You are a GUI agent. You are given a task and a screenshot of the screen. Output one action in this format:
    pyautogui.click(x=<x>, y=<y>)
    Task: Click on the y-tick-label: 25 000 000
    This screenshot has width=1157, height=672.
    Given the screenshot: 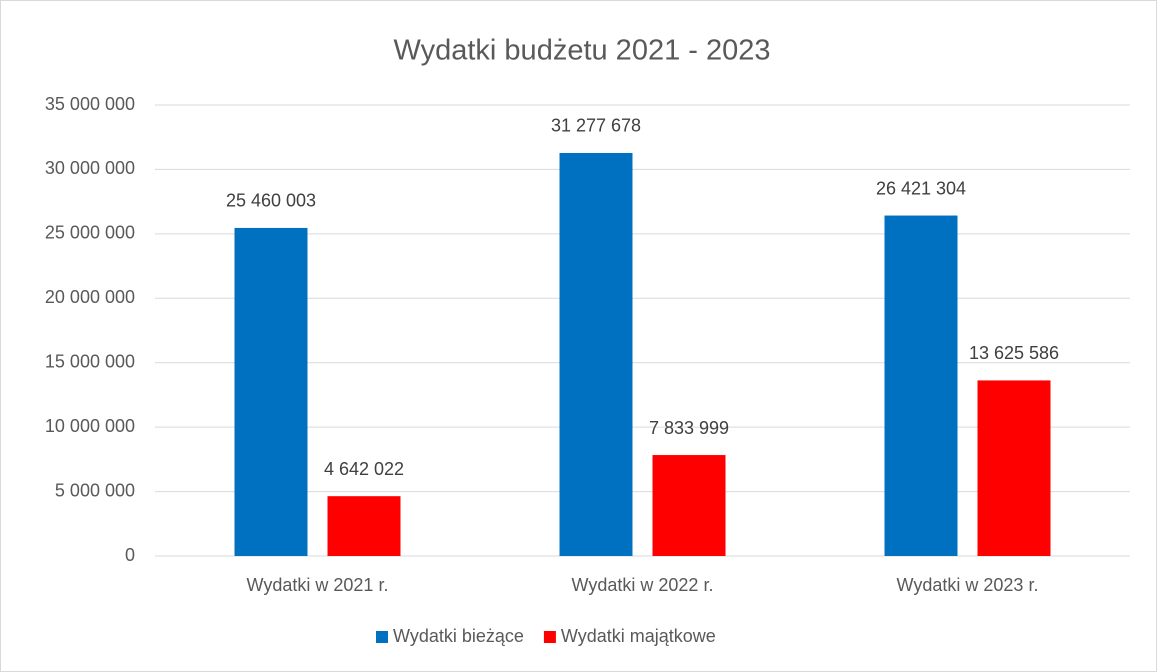 What is the action you would take?
    pyautogui.click(x=90, y=233)
    